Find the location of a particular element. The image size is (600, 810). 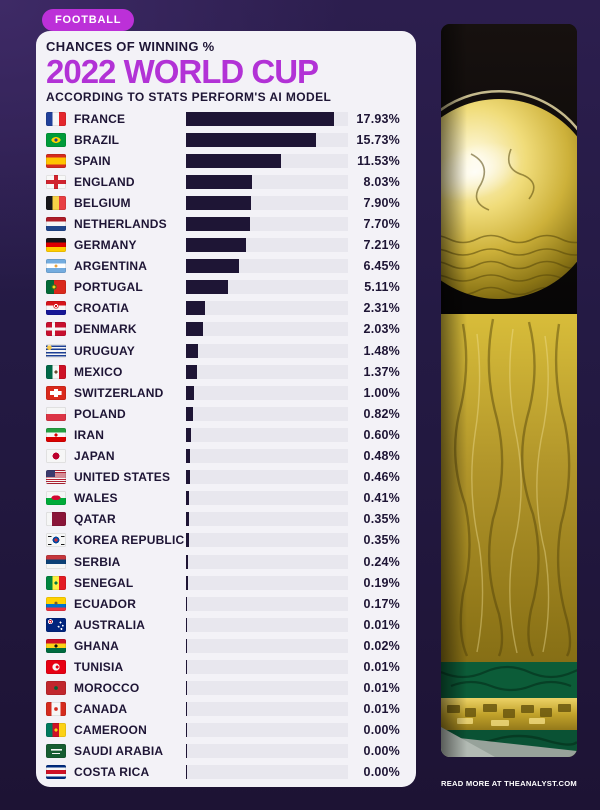

country-label: JAPAN is located at coordinates (94, 456).